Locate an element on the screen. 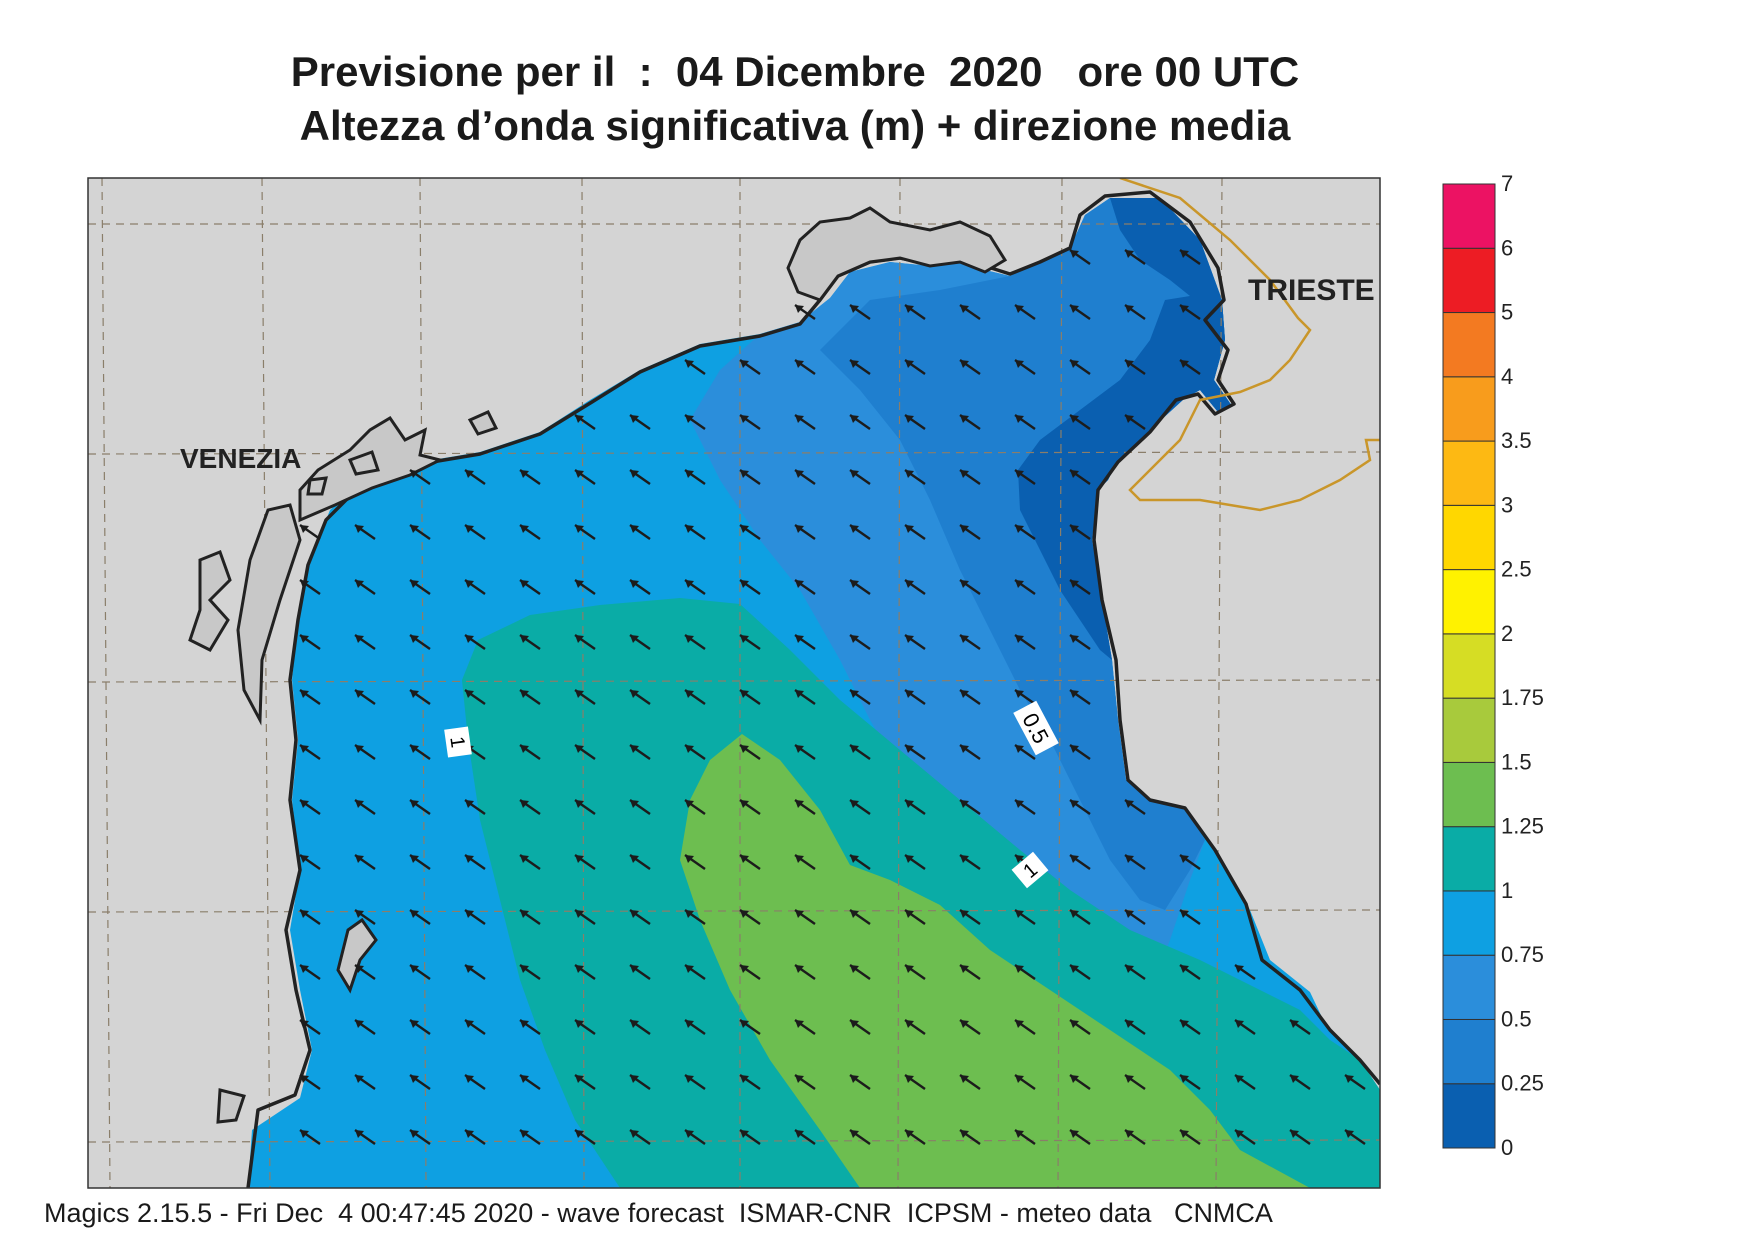 This screenshot has height=1242, width=1755. legend-tick-label: 2 is located at coordinates (1507, 633).